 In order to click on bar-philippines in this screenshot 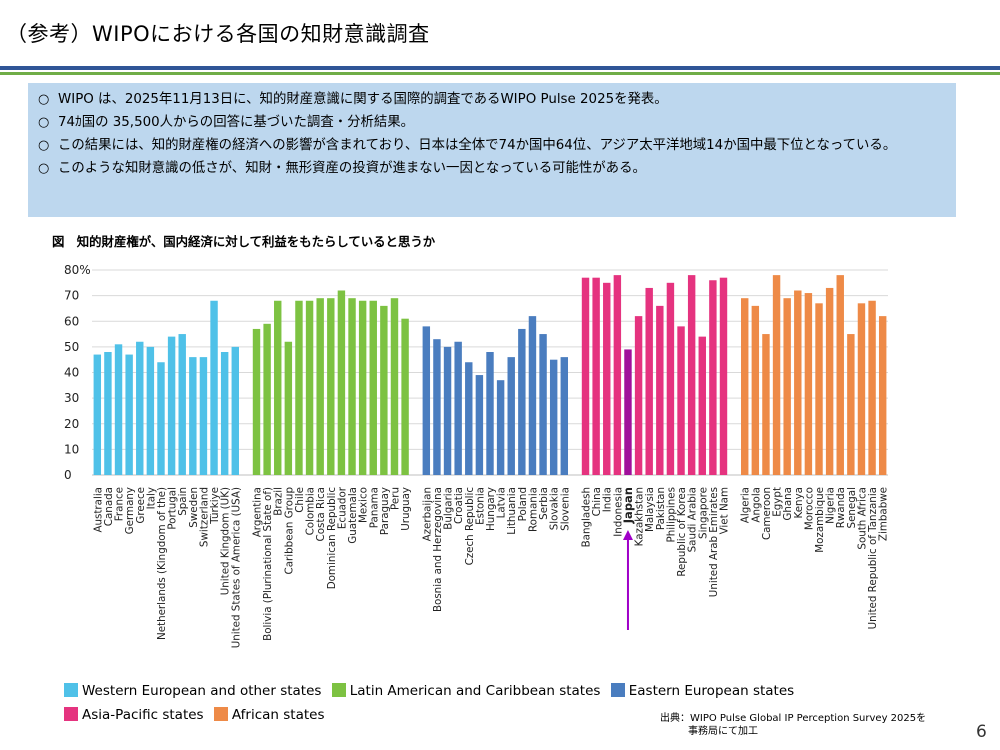, I will do `click(670, 378)`.